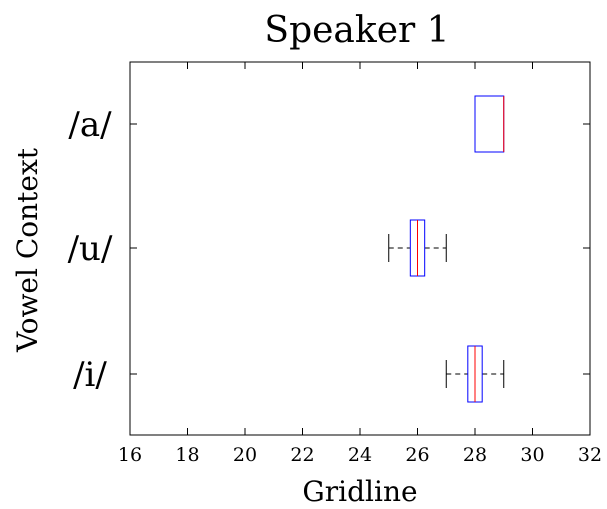 The height and width of the screenshot is (509, 607). Describe the element at coordinates (90, 249) in the screenshot. I see `category-label: /u/` at that location.